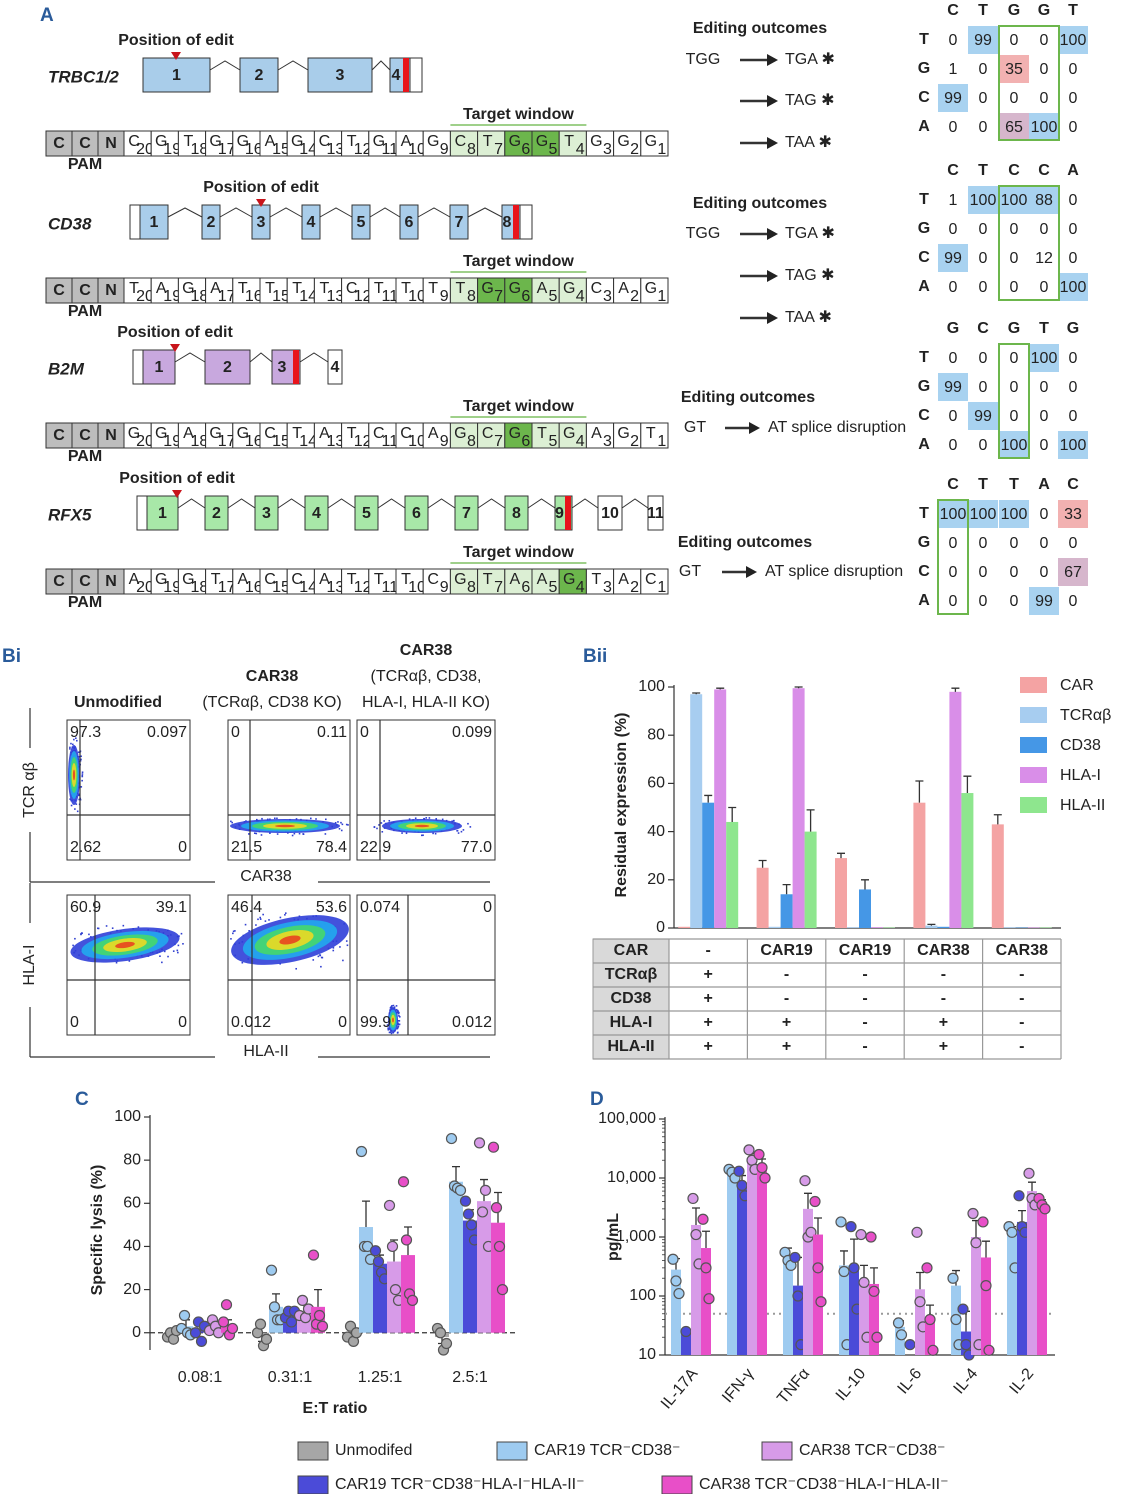 This screenshot has height=1494, width=1124. I want to click on edit-marker, so click(175, 348).